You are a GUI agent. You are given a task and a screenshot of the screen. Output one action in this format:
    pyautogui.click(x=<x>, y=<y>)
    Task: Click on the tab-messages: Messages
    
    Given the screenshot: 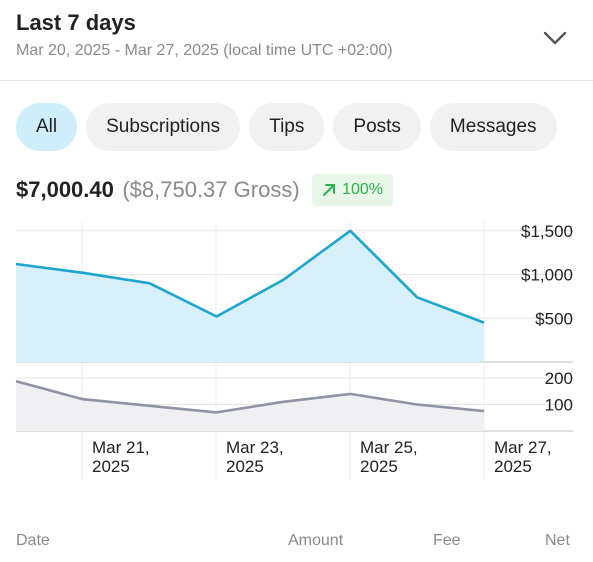 What is the action you would take?
    pyautogui.click(x=493, y=127)
    